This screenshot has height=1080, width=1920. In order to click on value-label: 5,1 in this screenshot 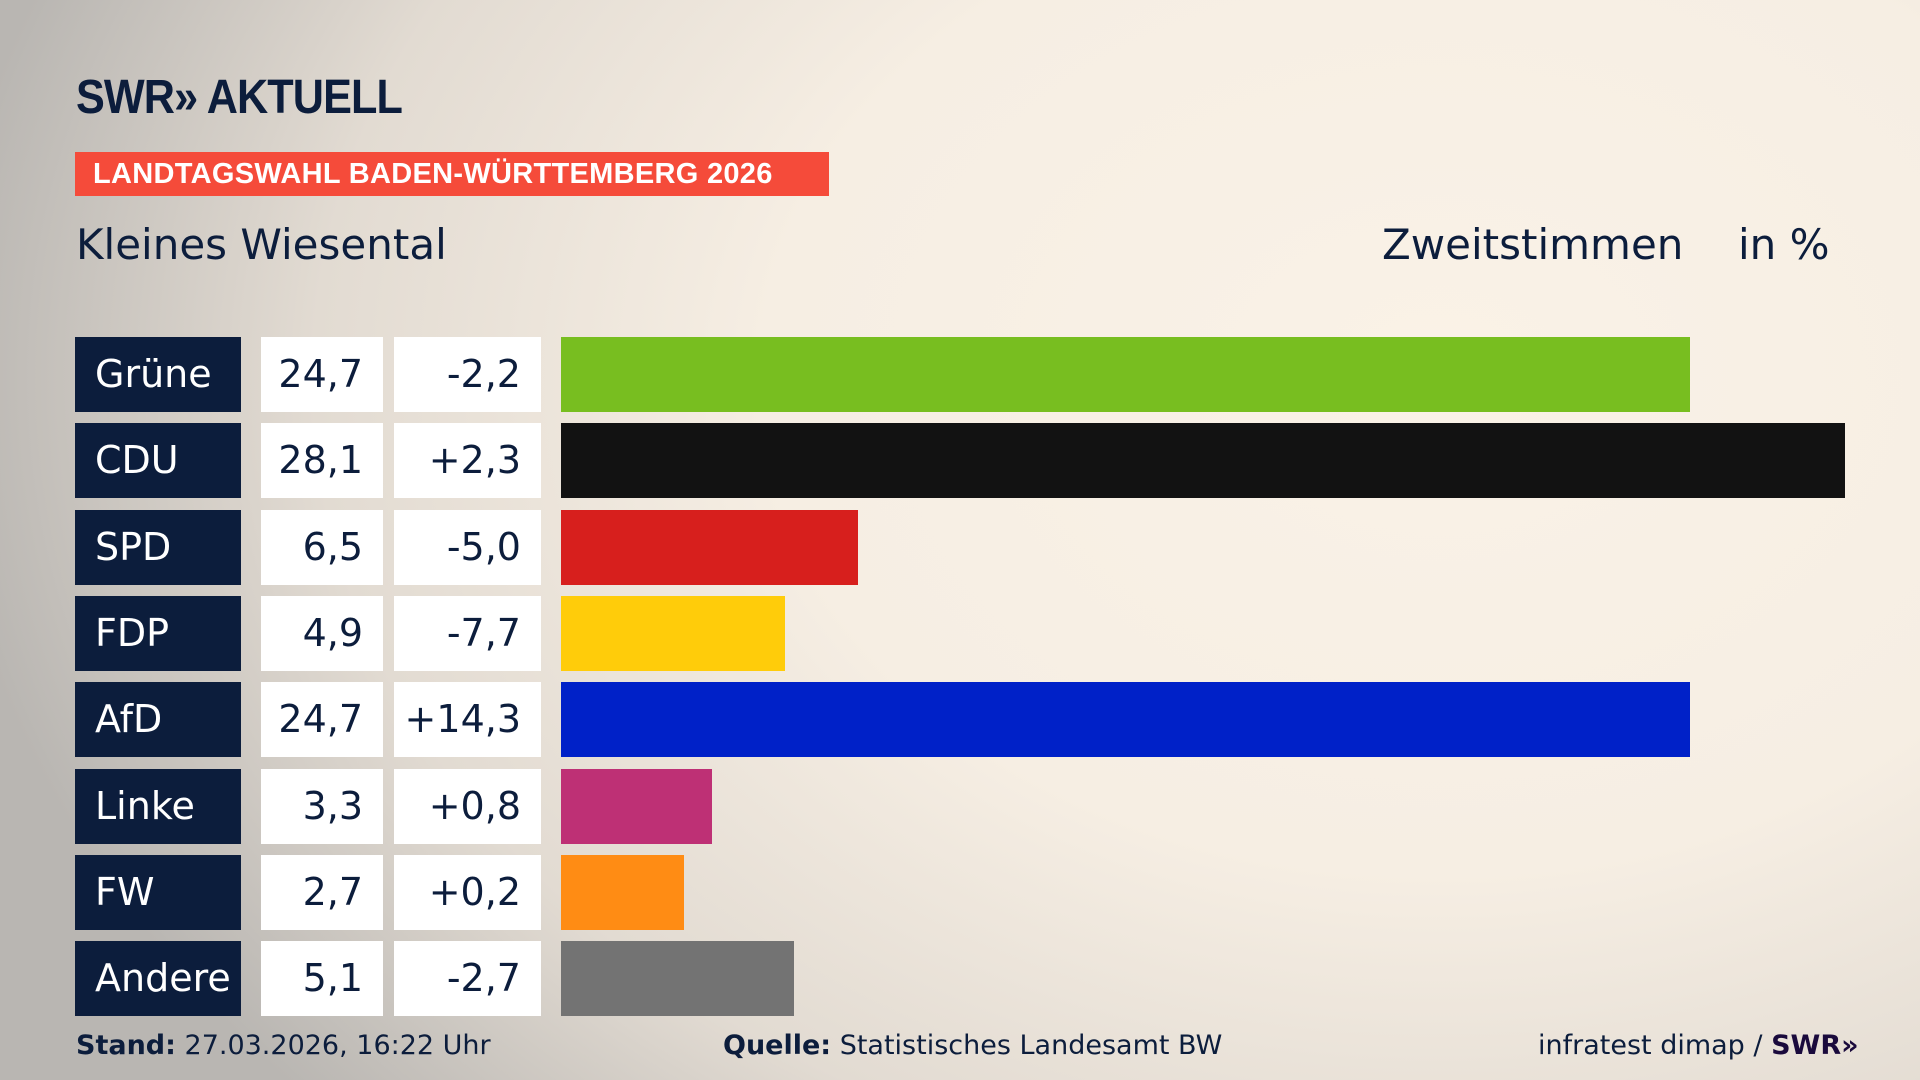, I will do `click(322, 979)`.